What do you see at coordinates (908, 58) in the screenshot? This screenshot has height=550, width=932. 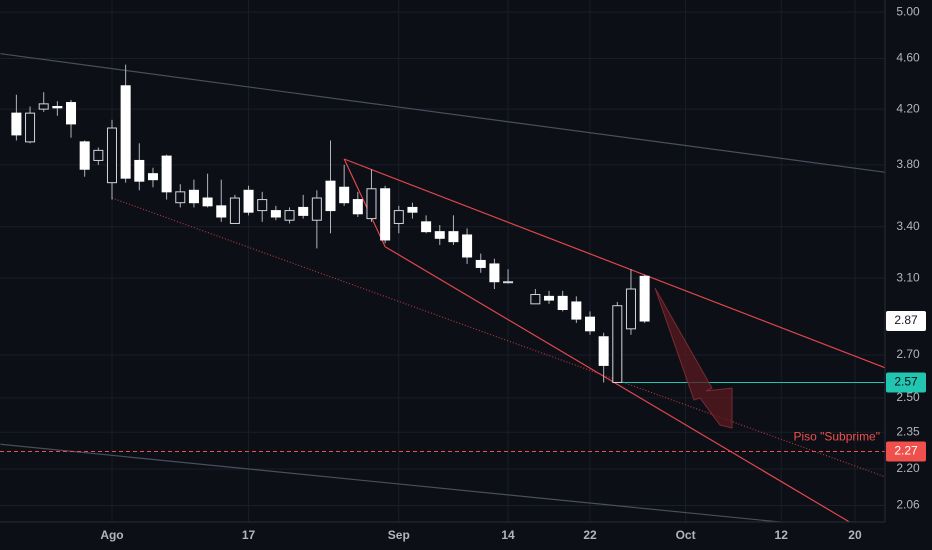 I see `y-tick-label: 4.60` at bounding box center [908, 58].